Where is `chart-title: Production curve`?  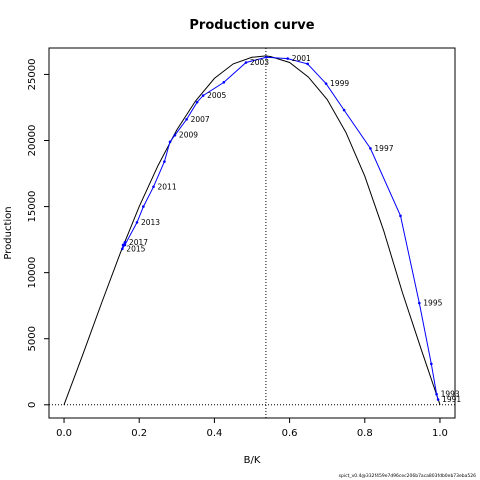
chart-title: Production curve is located at coordinates (251, 25).